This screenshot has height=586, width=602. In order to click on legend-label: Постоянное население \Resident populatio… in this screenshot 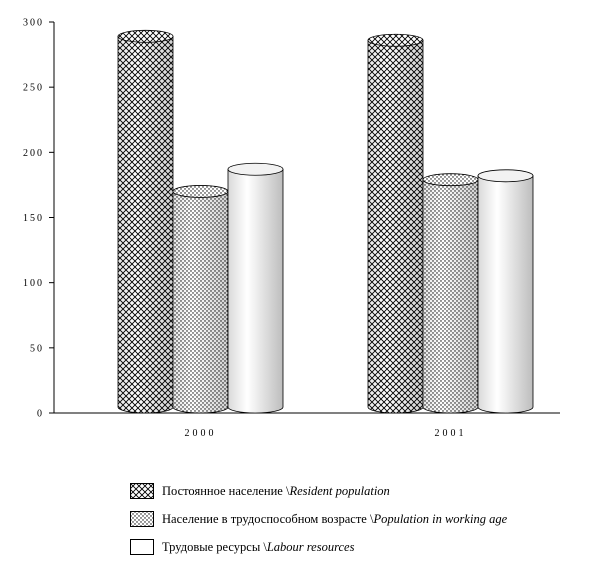, I will do `click(276, 490)`.